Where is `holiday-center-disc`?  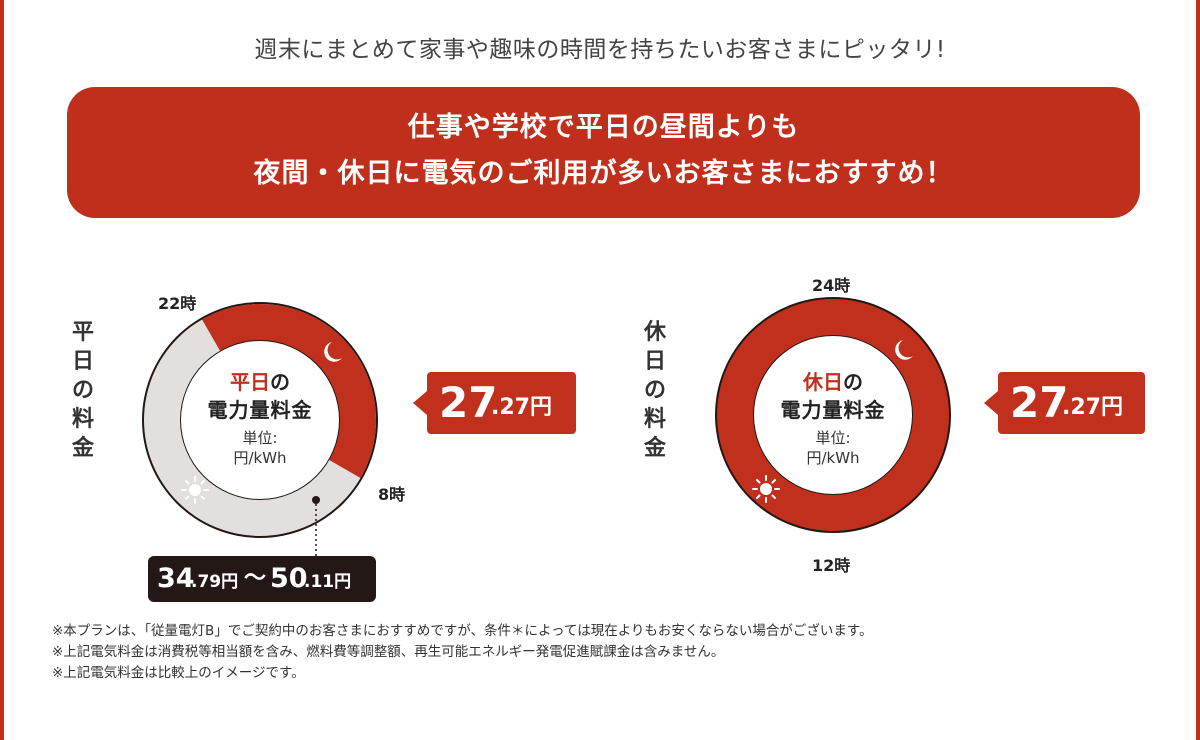
holiday-center-disc is located at coordinates (833, 415).